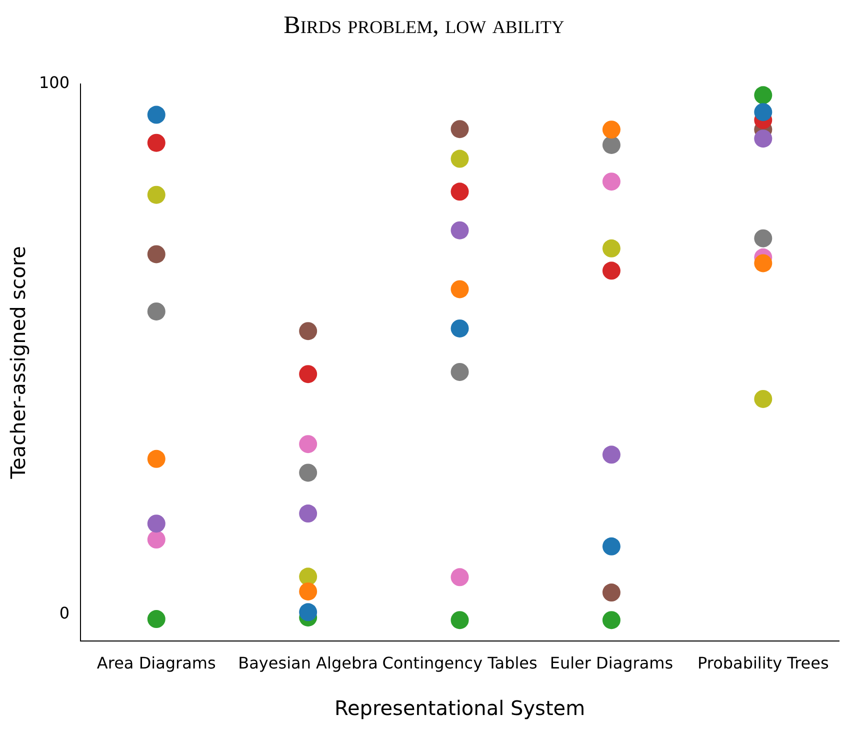  What do you see at coordinates (424, 26) in the screenshot?
I see `chart-title: Birds problem, low ability` at bounding box center [424, 26].